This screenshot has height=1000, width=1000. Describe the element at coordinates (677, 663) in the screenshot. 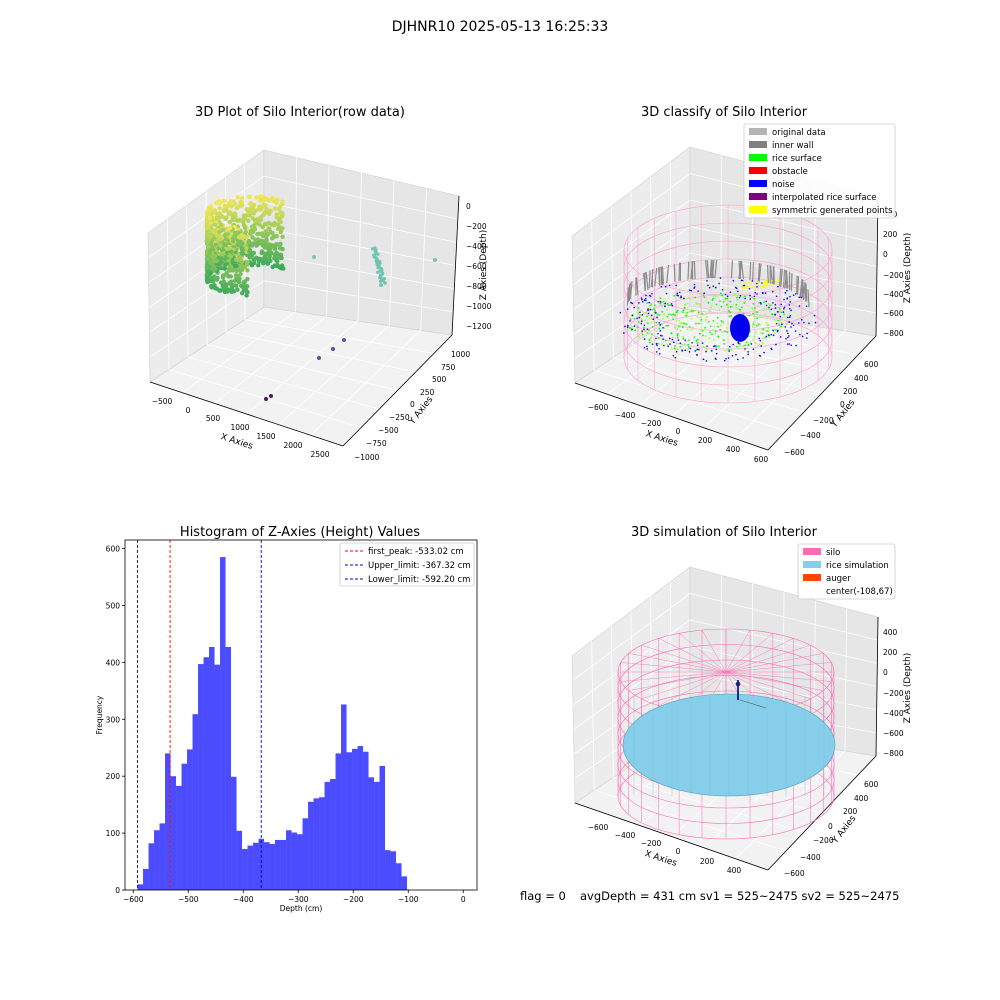

I see `silo-roof-line` at that location.